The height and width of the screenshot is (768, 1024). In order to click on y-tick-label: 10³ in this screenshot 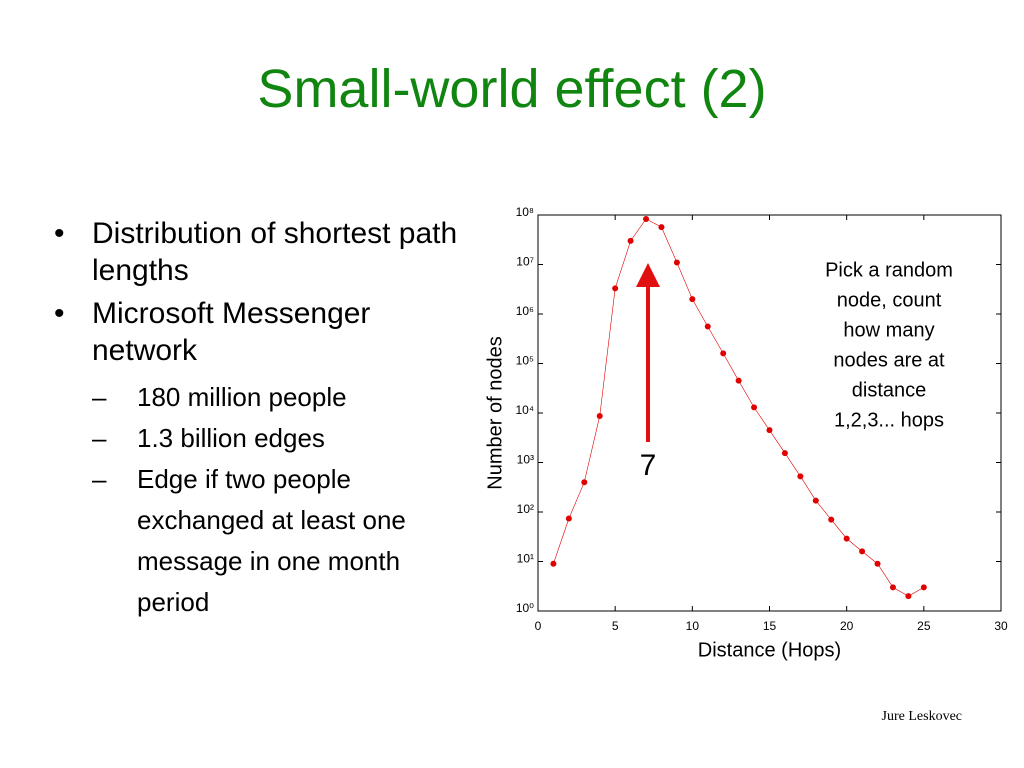, I will do `click(525, 460)`.